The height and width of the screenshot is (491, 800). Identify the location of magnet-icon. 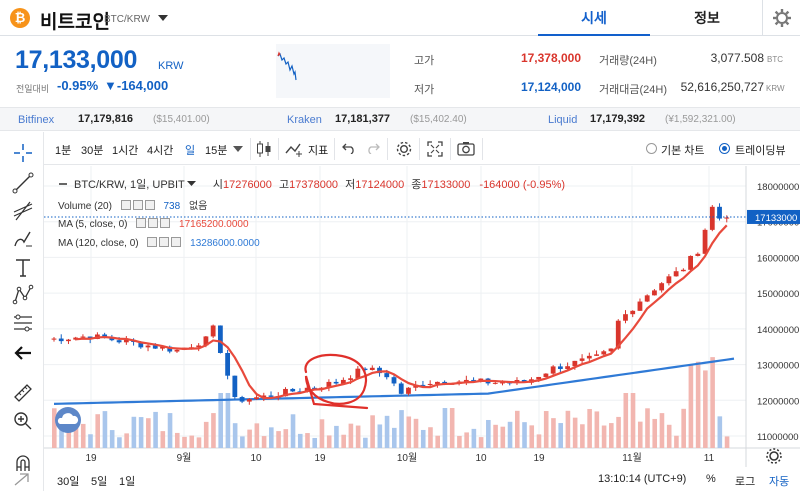
(23, 463).